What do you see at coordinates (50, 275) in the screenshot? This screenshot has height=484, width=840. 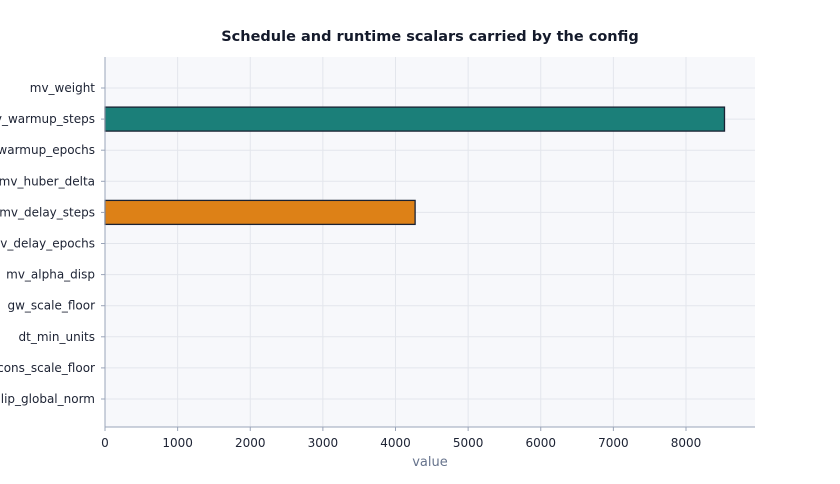 I see `y-tick-label: mv_alpha_disp` at bounding box center [50, 275].